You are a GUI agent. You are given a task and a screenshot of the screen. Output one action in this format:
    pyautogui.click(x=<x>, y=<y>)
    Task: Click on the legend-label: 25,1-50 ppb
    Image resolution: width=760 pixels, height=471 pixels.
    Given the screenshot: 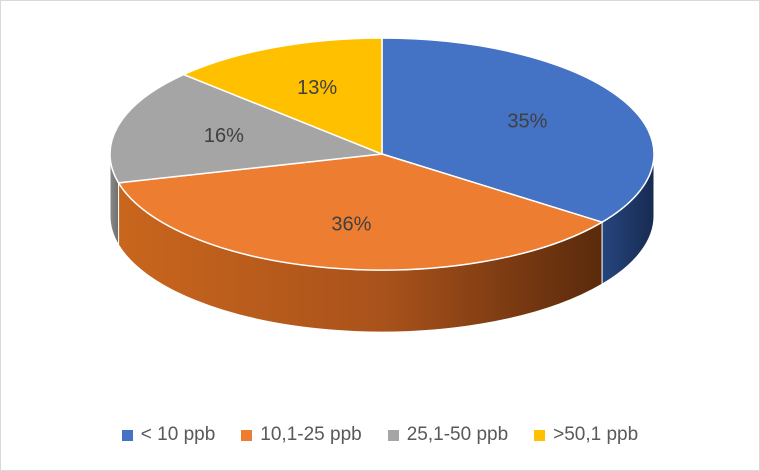 What is the action you would take?
    pyautogui.click(x=457, y=434)
    